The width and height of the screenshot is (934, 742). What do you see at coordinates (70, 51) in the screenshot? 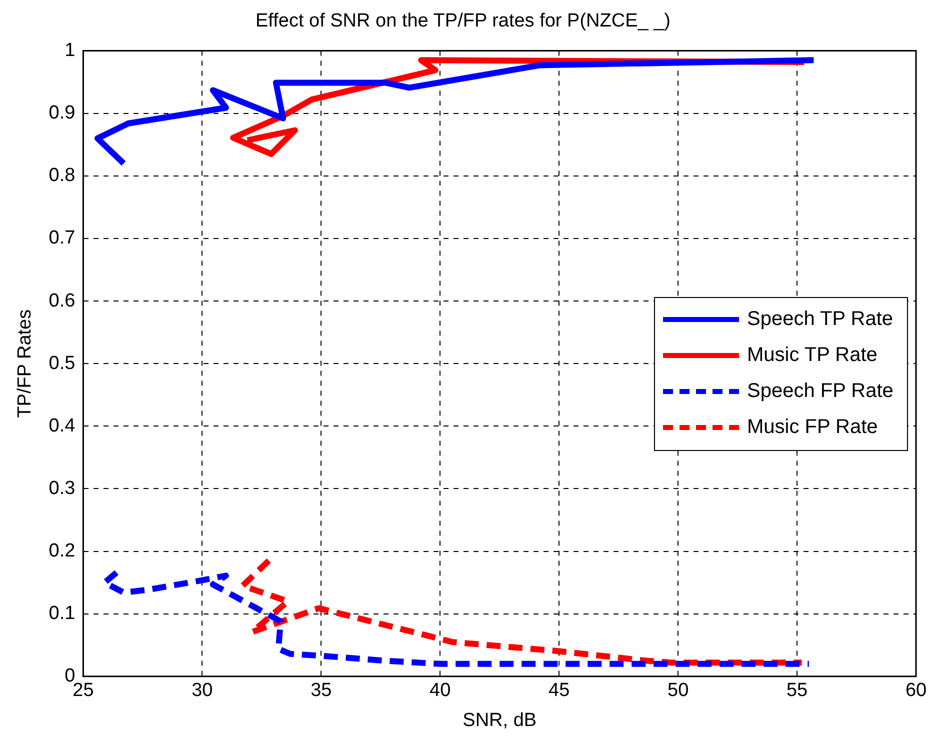
I see `y-tick-label: 1` at bounding box center [70, 51].